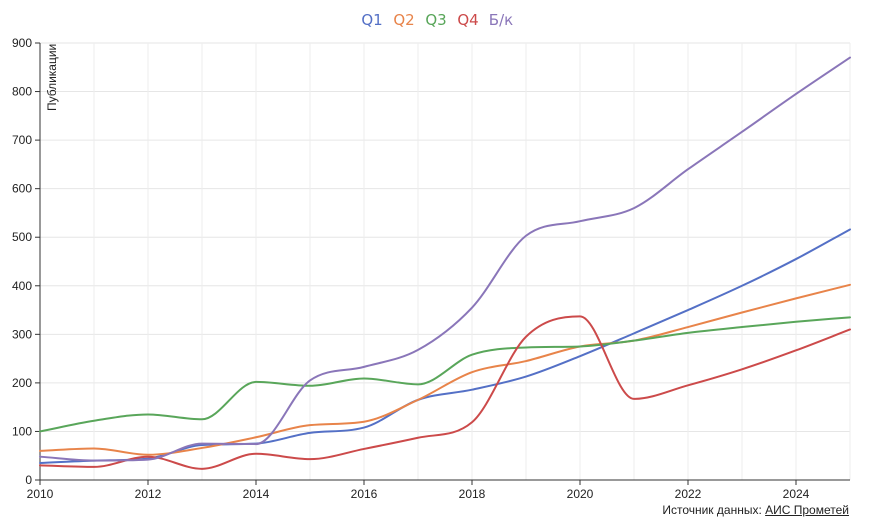 This screenshot has width=883, height=528. Describe the element at coordinates (688, 494) in the screenshot. I see `x-tick-label: 2022` at that location.